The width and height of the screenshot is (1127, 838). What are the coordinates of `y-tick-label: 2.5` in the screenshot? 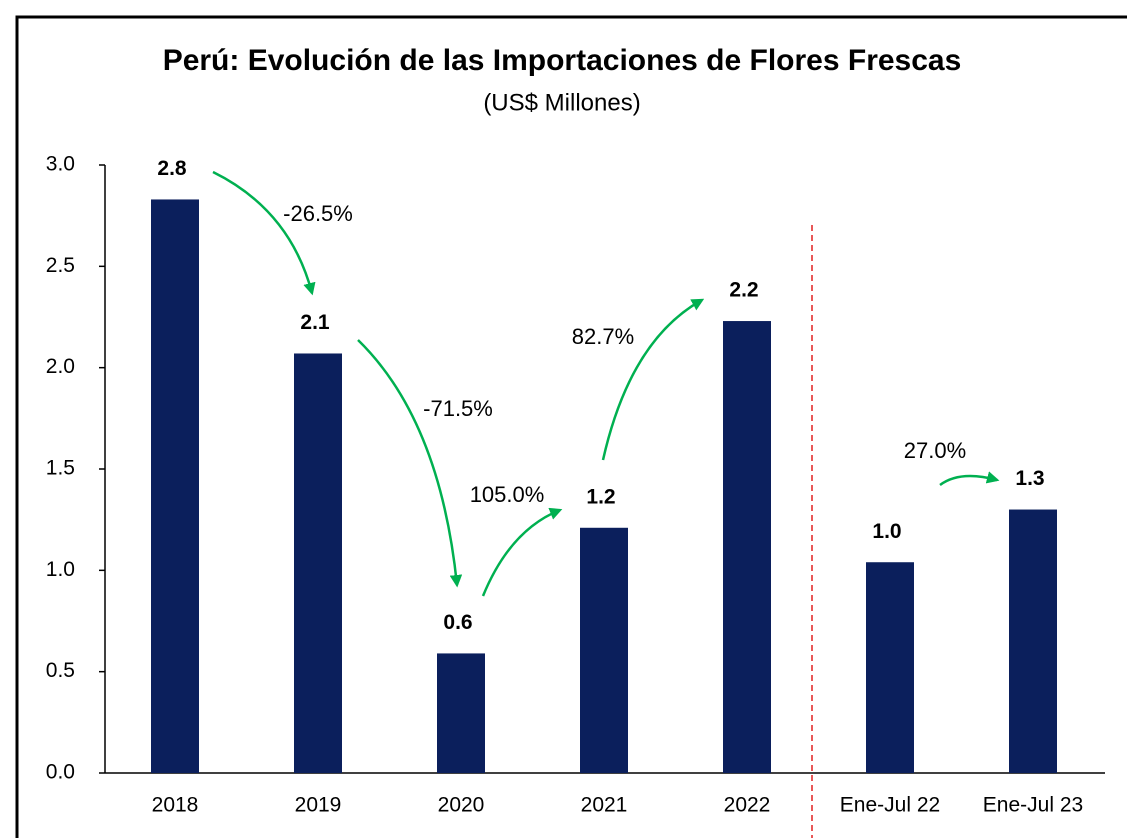 It's located at (60, 265).